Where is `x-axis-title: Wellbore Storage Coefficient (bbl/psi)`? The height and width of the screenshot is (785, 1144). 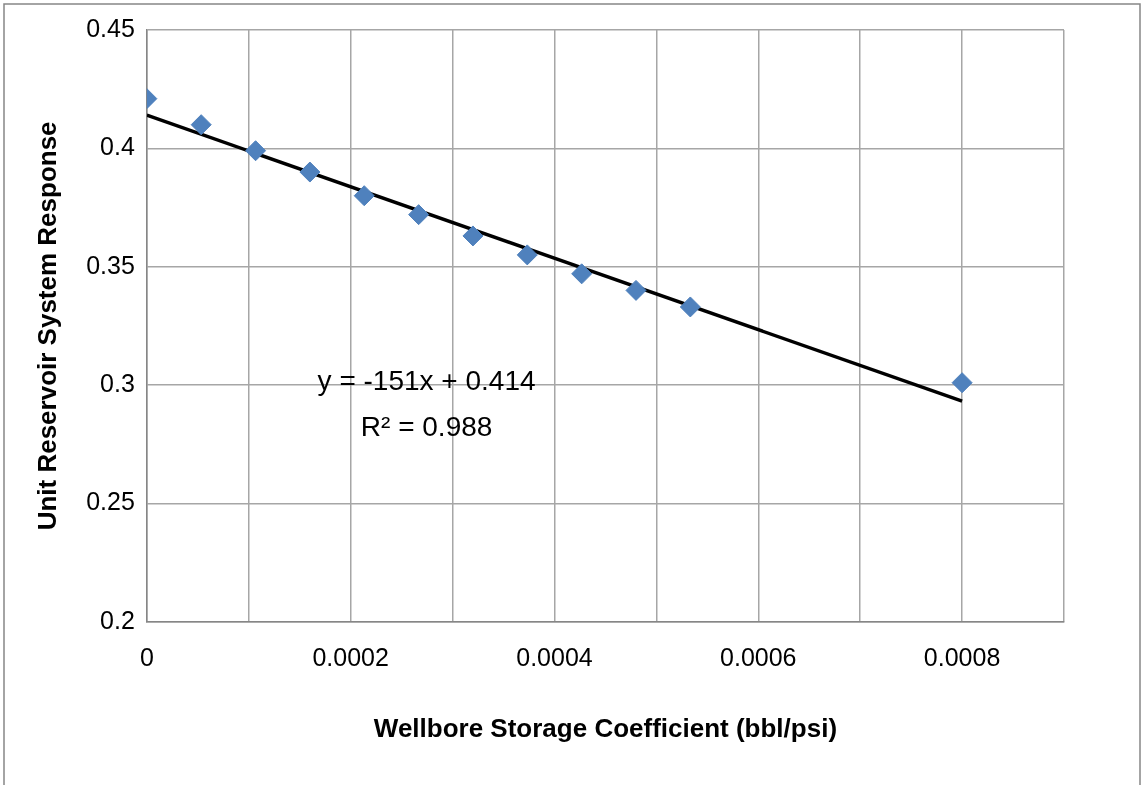 x-axis-title: Wellbore Storage Coefficient (bbl/psi) is located at coordinates (605, 727).